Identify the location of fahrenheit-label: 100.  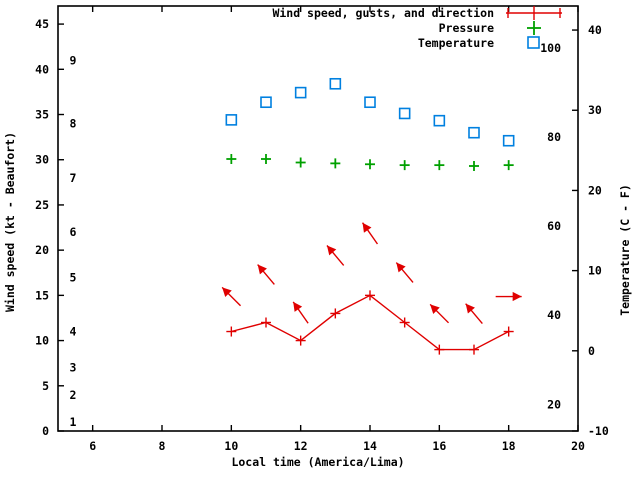
(550, 48).